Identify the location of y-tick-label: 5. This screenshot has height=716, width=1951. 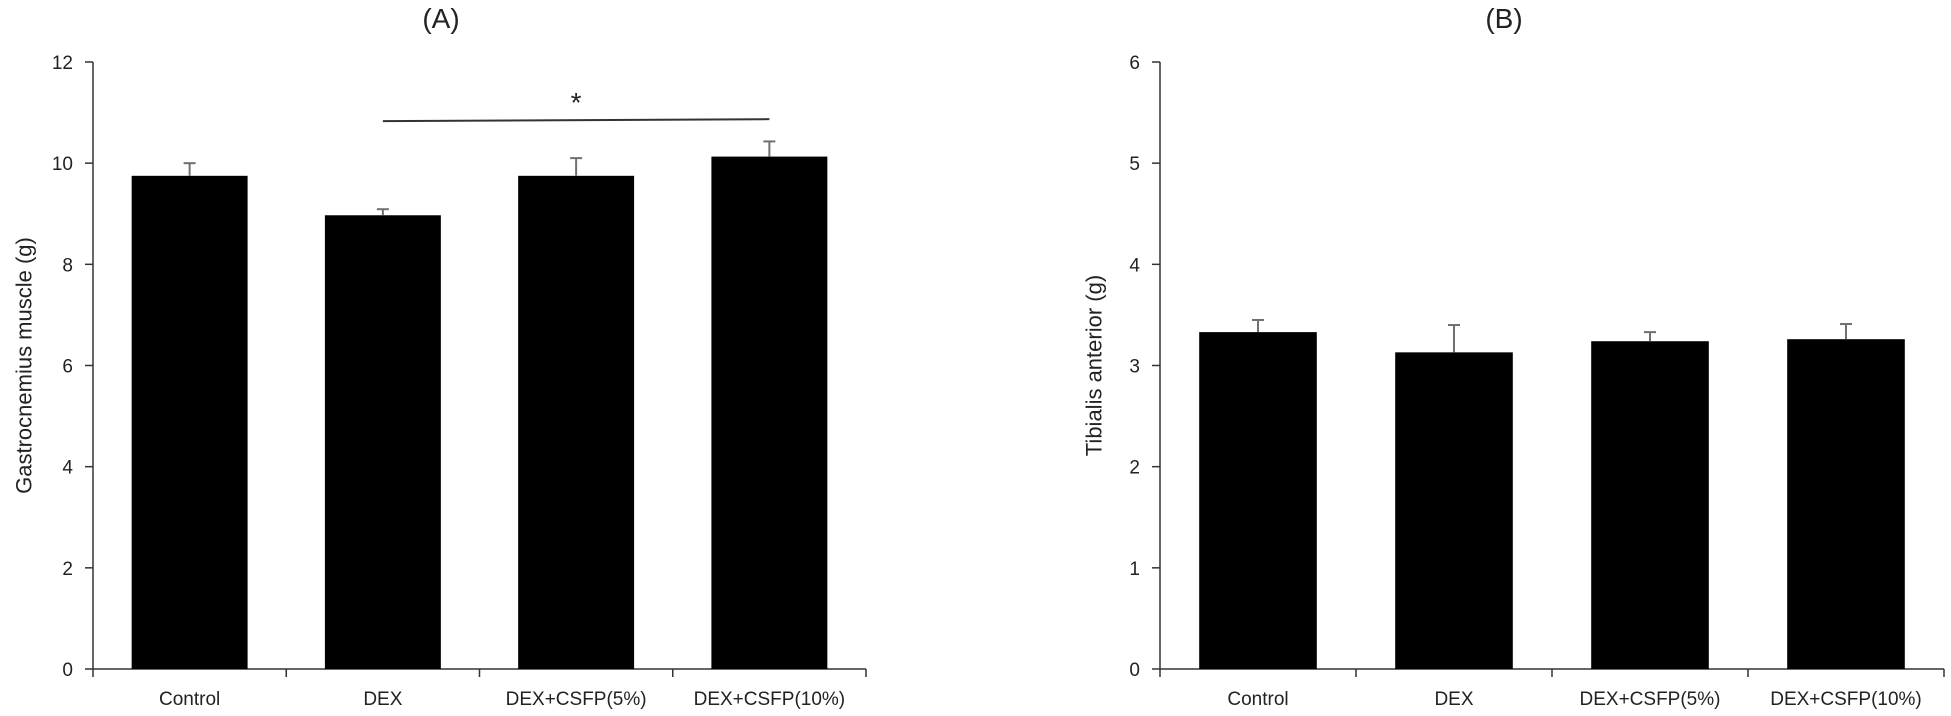
(1134, 164).